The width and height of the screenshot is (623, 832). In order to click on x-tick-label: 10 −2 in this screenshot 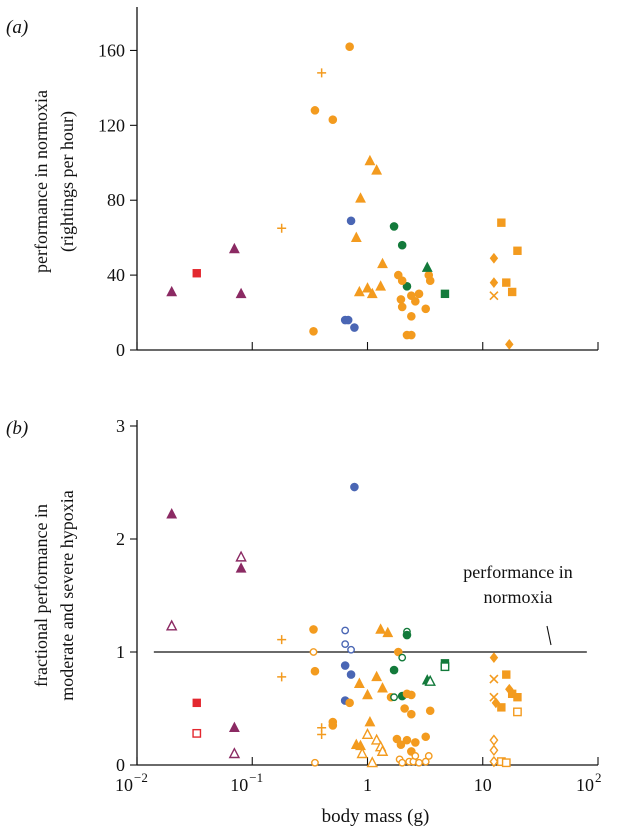, I will do `click(131, 782)`.